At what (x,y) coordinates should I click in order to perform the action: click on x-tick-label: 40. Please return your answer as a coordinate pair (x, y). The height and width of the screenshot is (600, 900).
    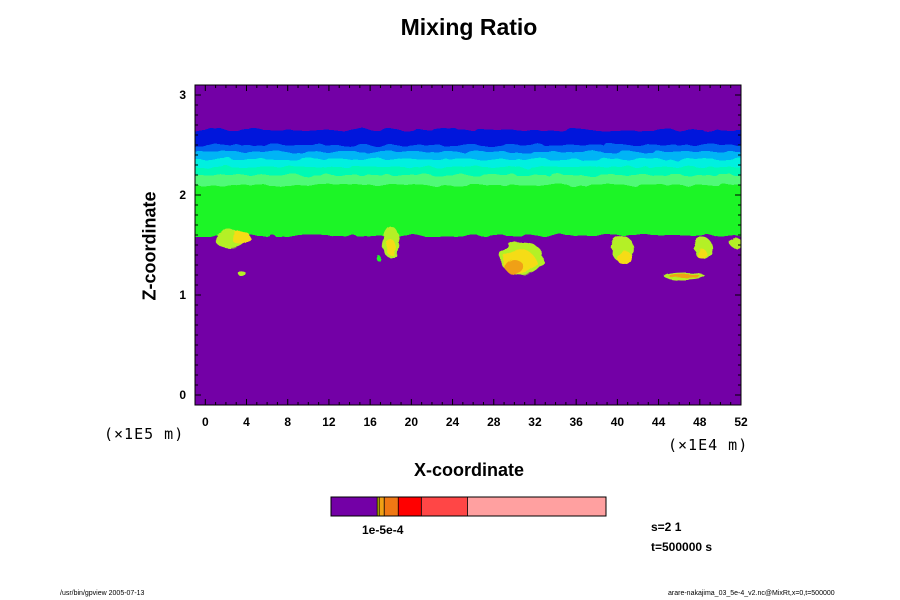
    Looking at the image, I should click on (618, 422).